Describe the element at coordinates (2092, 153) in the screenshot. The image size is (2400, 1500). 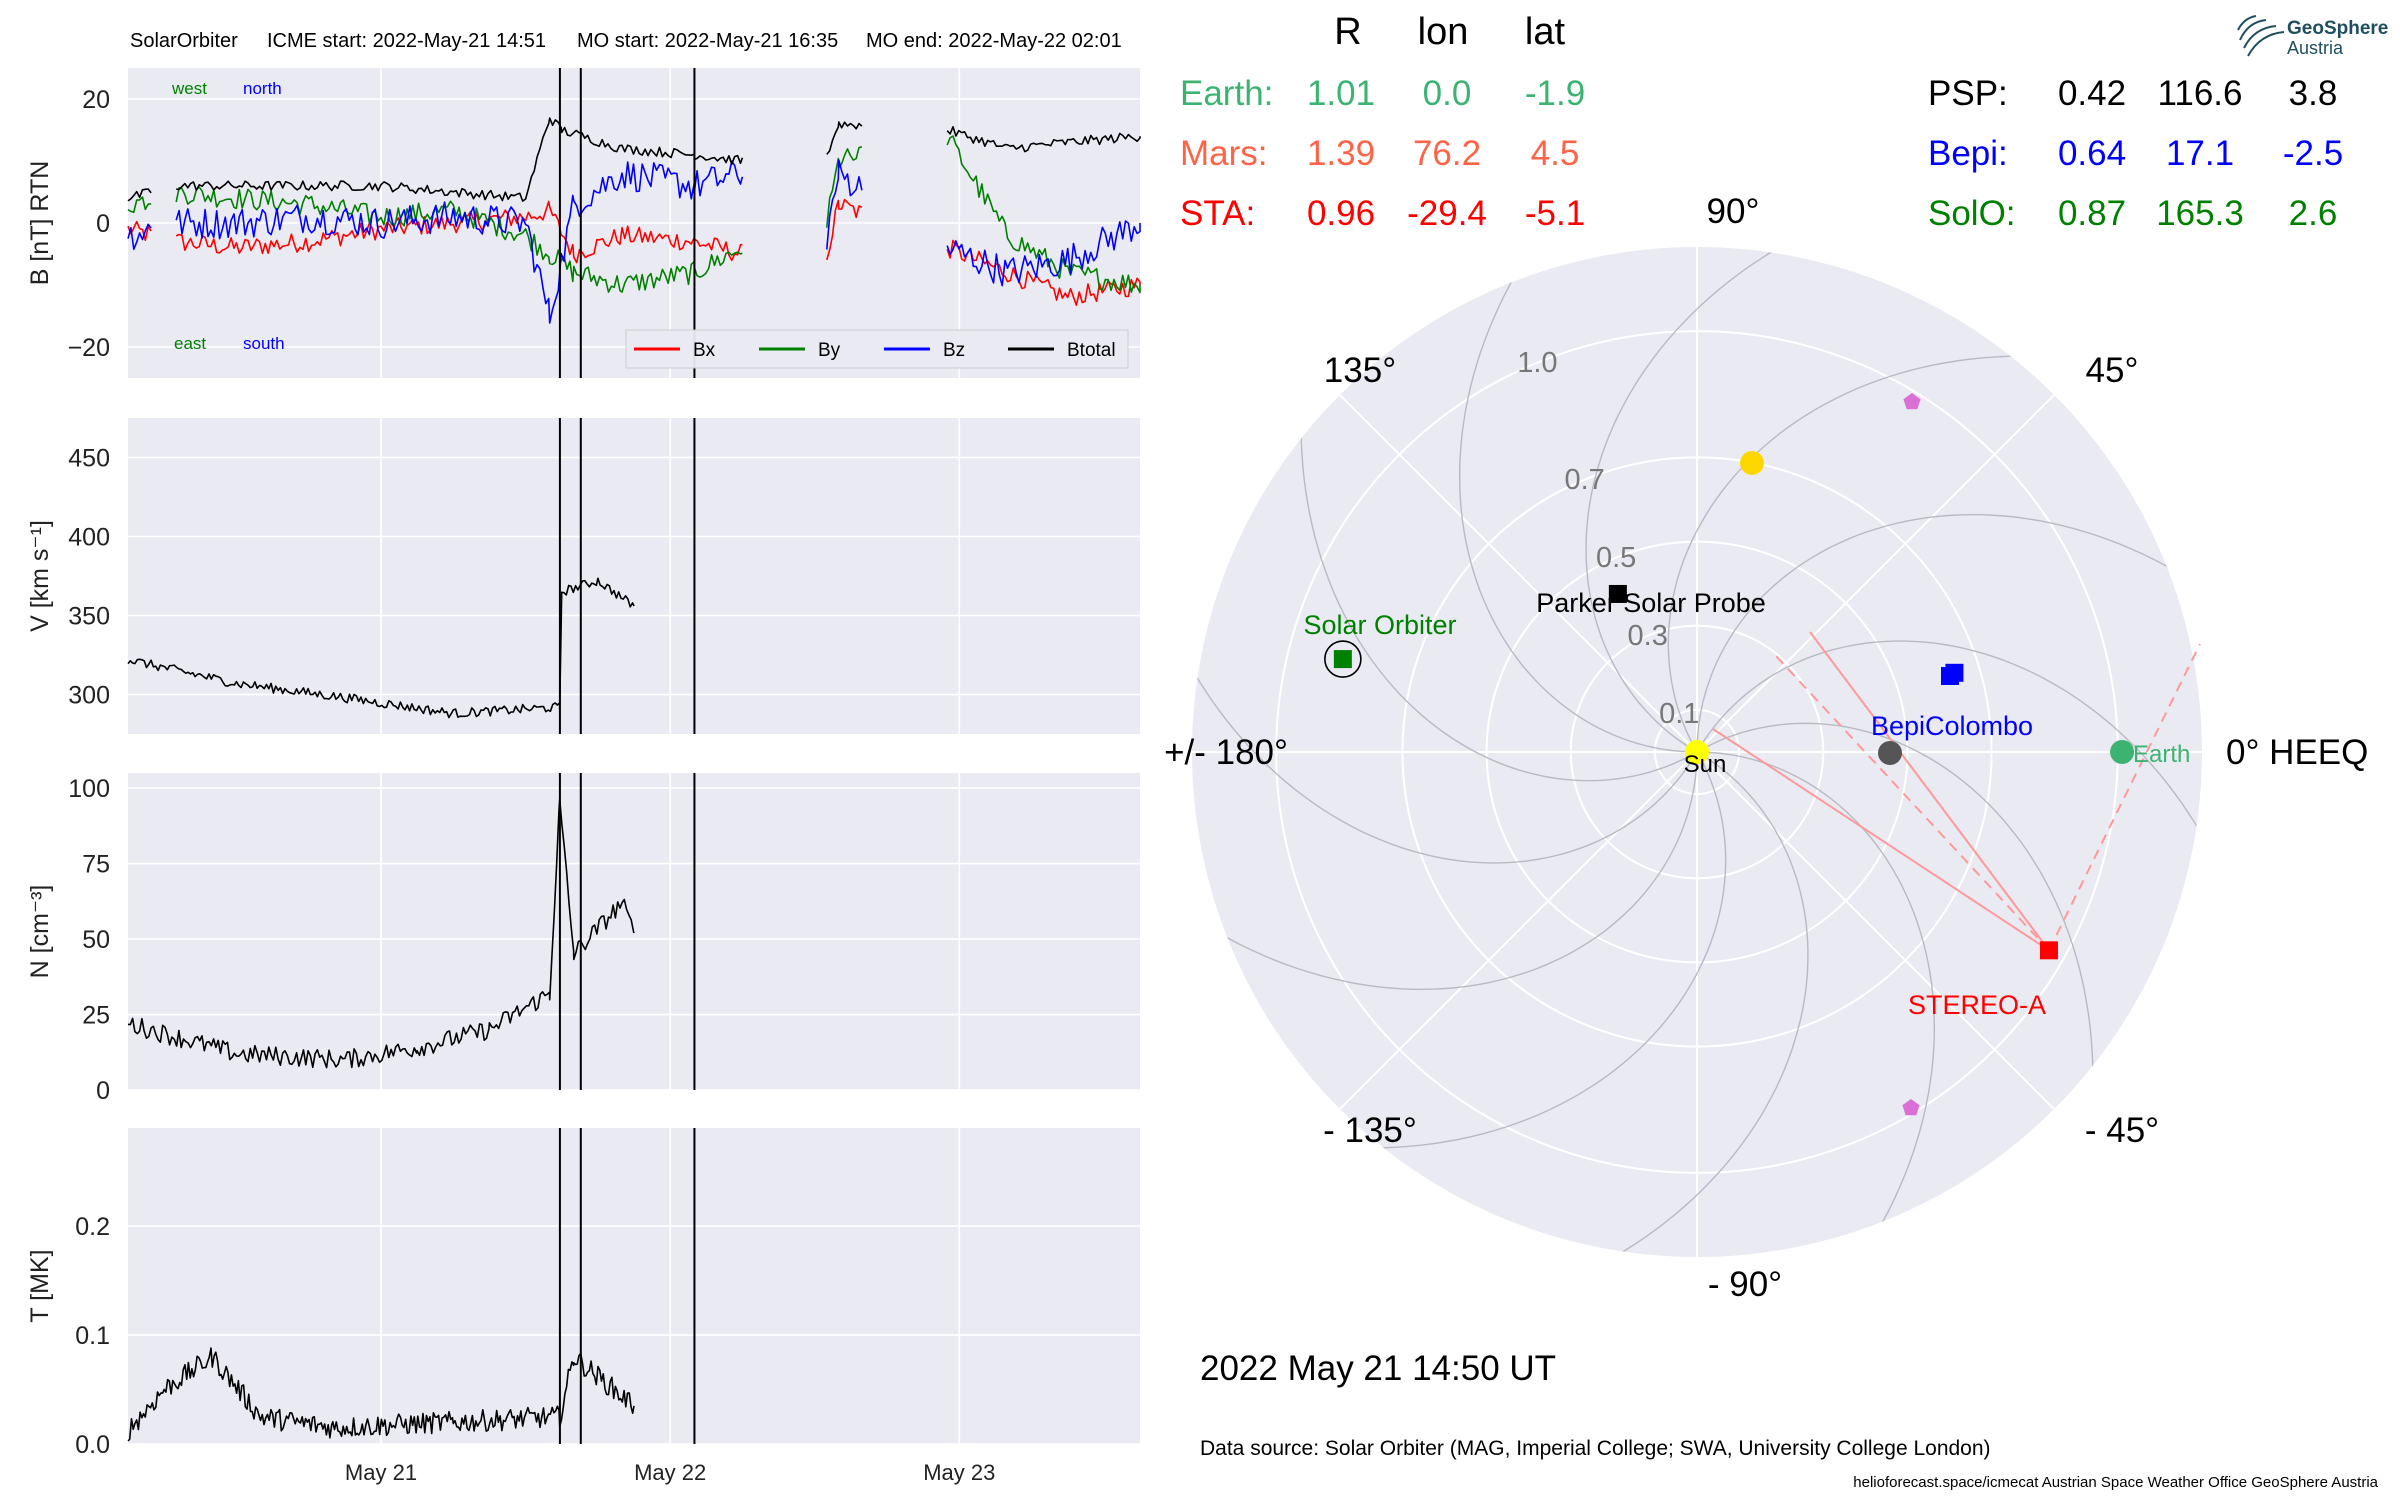
I see `table-right-R-1: 0.64` at that location.